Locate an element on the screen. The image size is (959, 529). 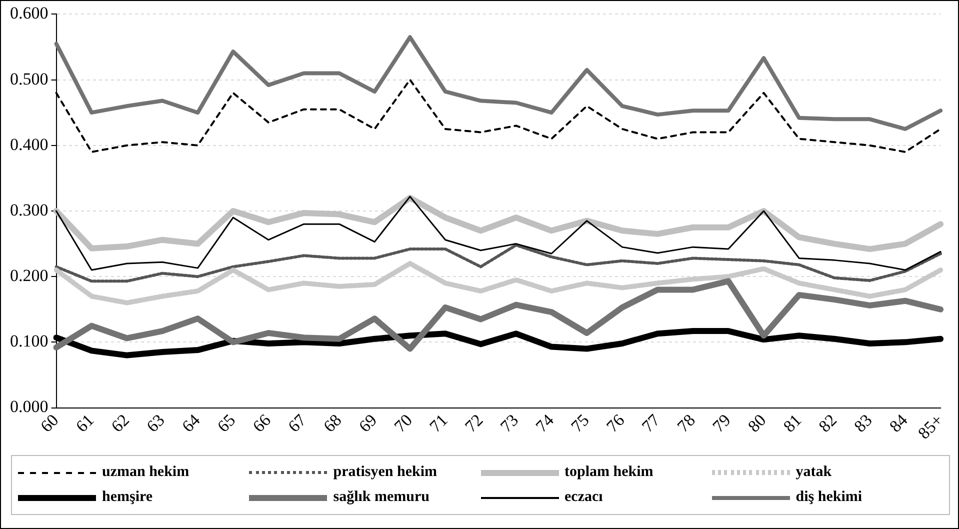
legend-label: diş hekimi is located at coordinates (829, 497).